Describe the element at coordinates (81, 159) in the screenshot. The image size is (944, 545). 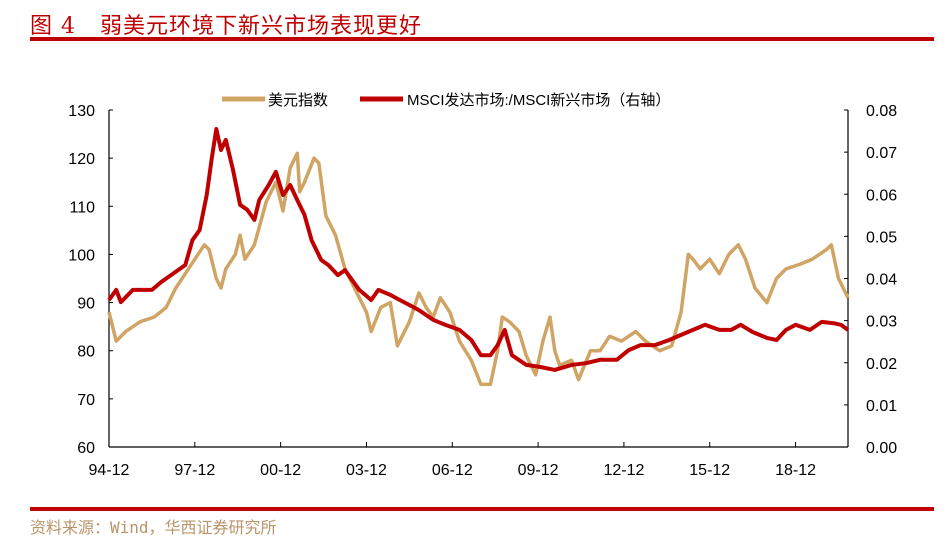
I see `y-left-tick-label: 120` at that location.